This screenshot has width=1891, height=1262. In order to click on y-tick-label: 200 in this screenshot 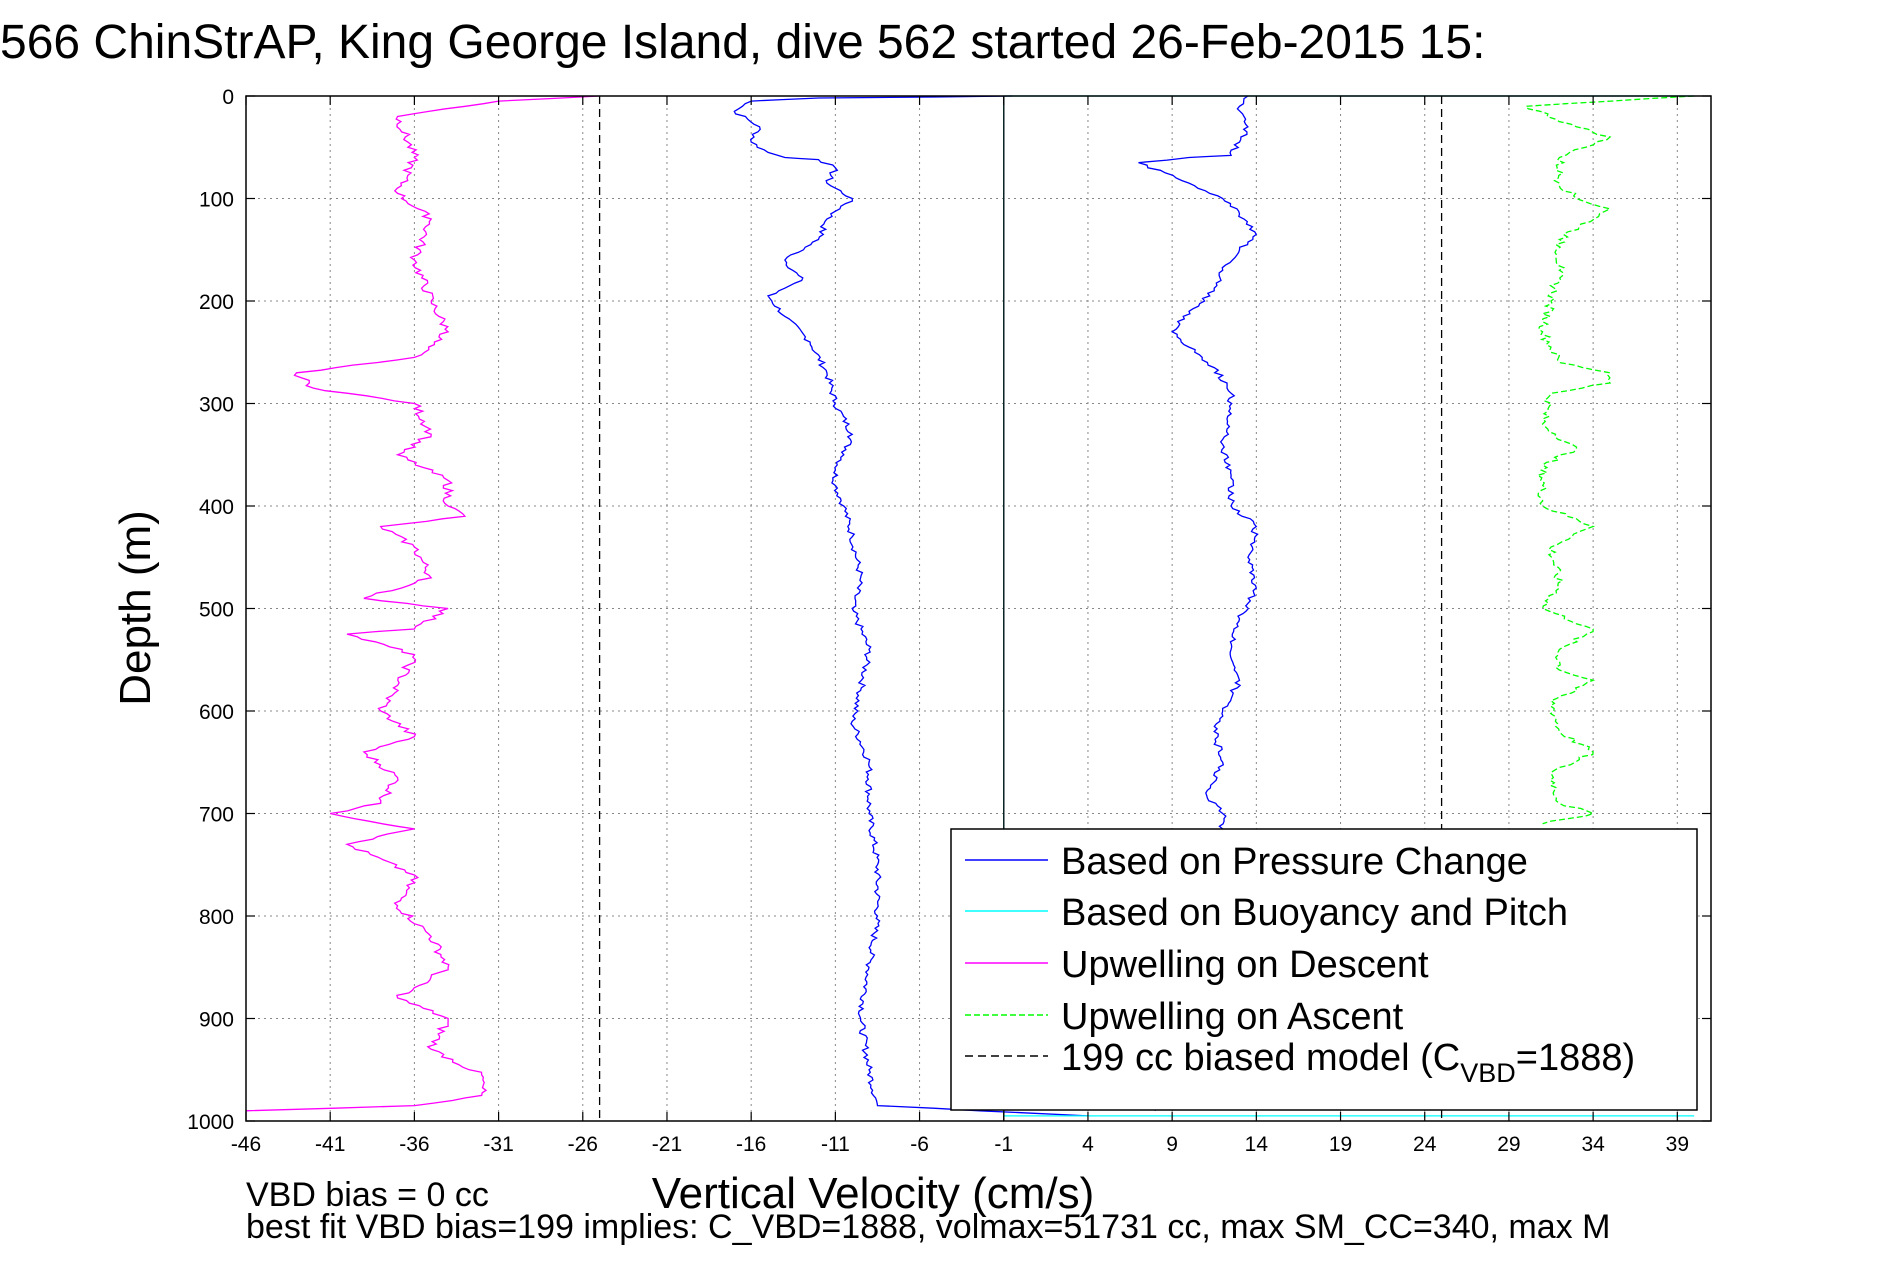, I will do `click(216, 302)`.